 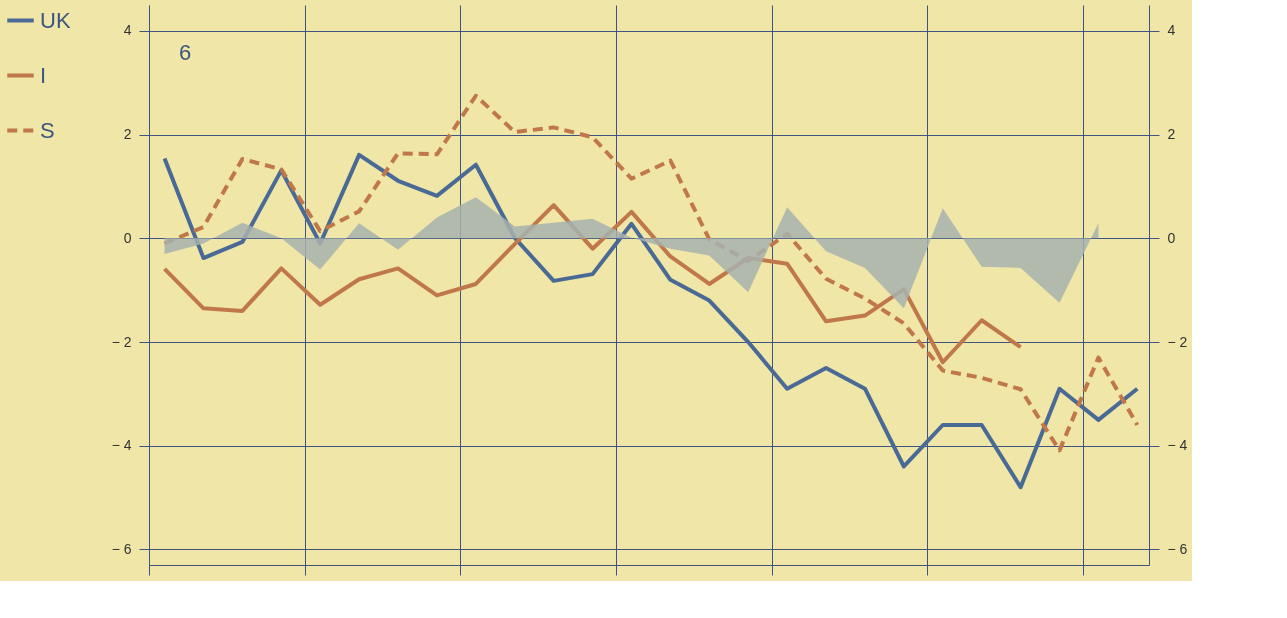 What do you see at coordinates (185, 52) in the screenshot?
I see `annotation: 6` at bounding box center [185, 52].